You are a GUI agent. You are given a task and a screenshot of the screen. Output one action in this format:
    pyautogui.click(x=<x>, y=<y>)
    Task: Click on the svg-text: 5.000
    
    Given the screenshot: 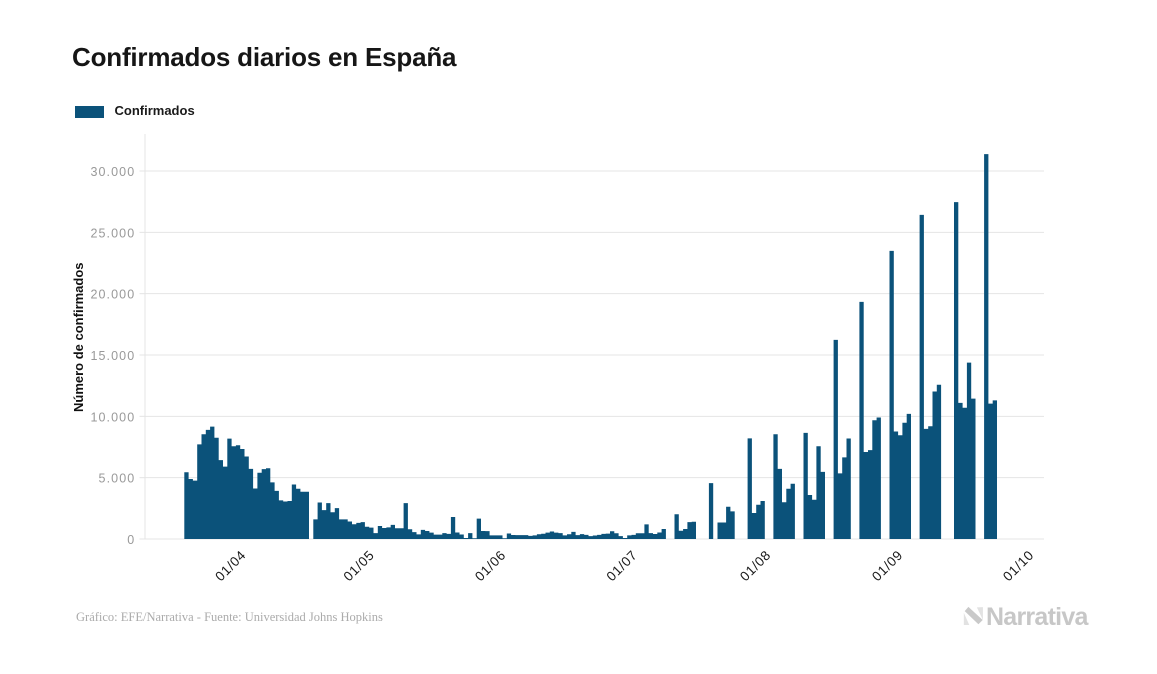 What is the action you would take?
    pyautogui.click(x=117, y=479)
    